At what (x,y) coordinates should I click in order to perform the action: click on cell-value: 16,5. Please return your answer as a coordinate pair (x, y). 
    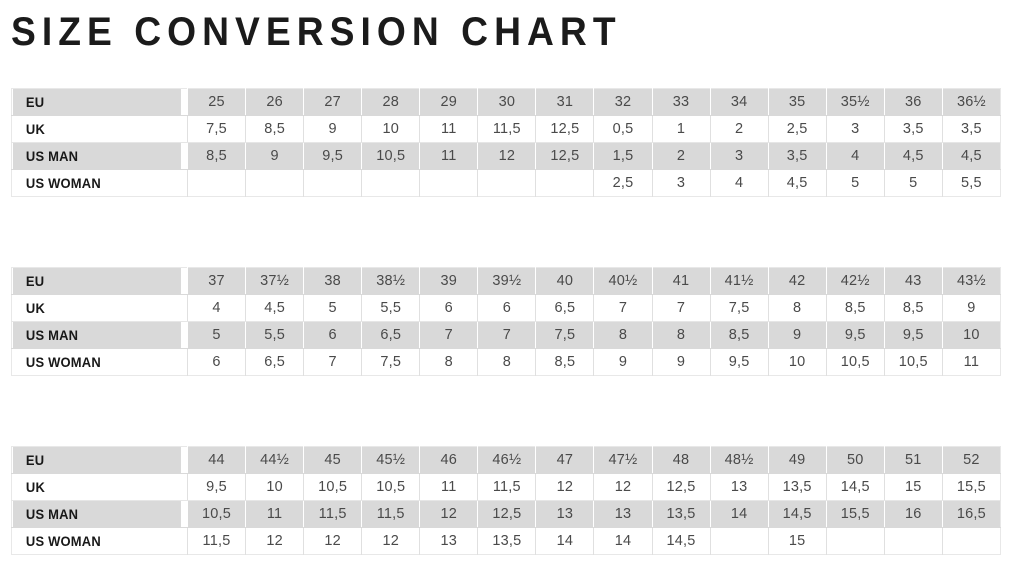
    Looking at the image, I should click on (971, 514).